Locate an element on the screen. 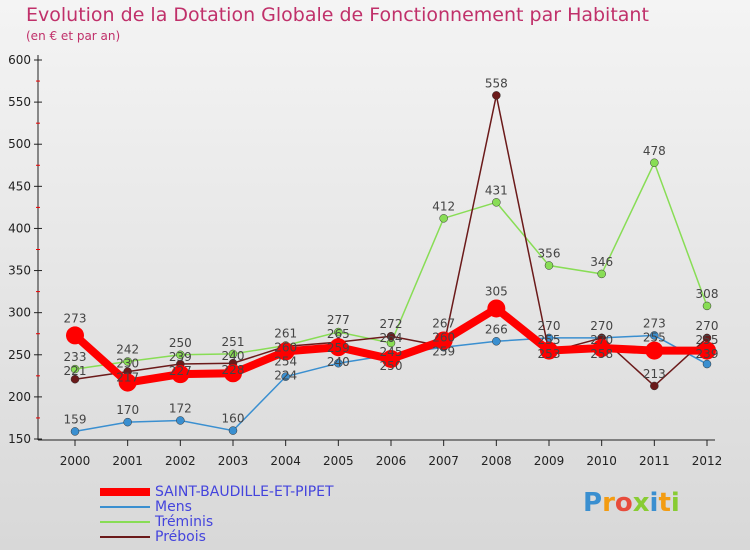  y-tick-label: 250 is located at coordinates (19, 355).